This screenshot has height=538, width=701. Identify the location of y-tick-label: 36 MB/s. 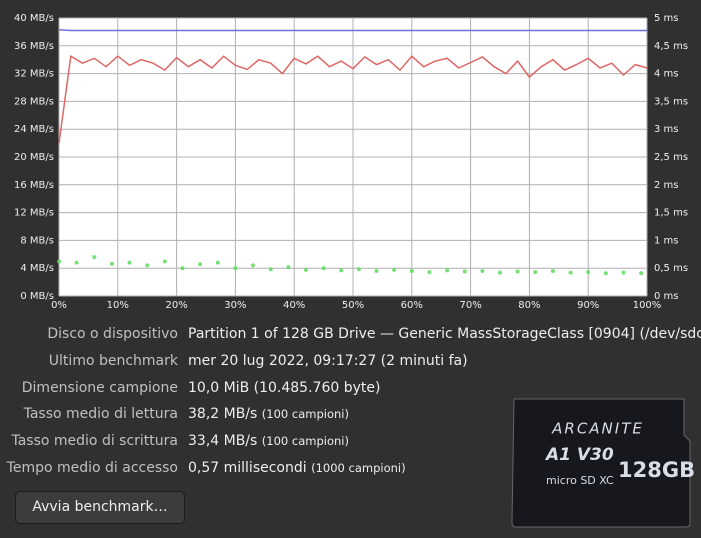
(34, 46).